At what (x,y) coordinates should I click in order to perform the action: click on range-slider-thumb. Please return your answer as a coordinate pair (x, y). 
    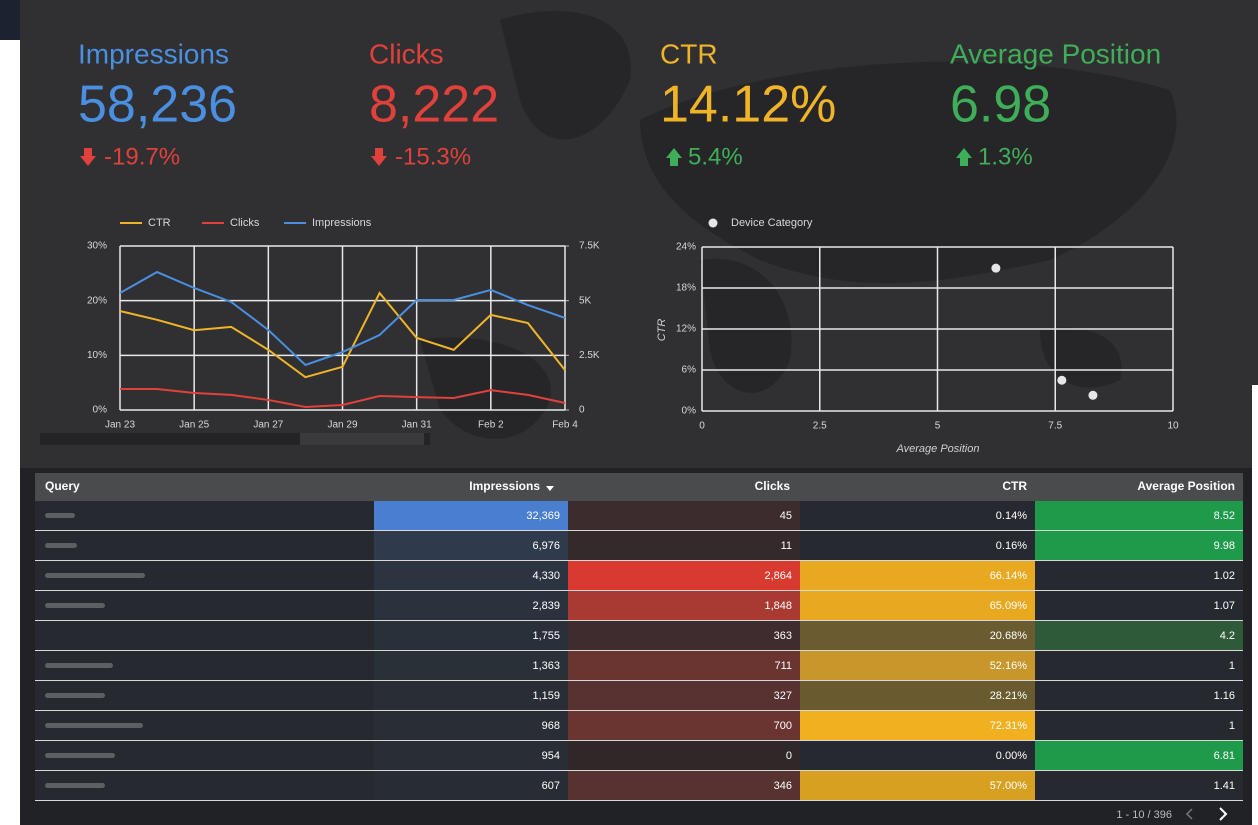
    Looking at the image, I should click on (362, 439).